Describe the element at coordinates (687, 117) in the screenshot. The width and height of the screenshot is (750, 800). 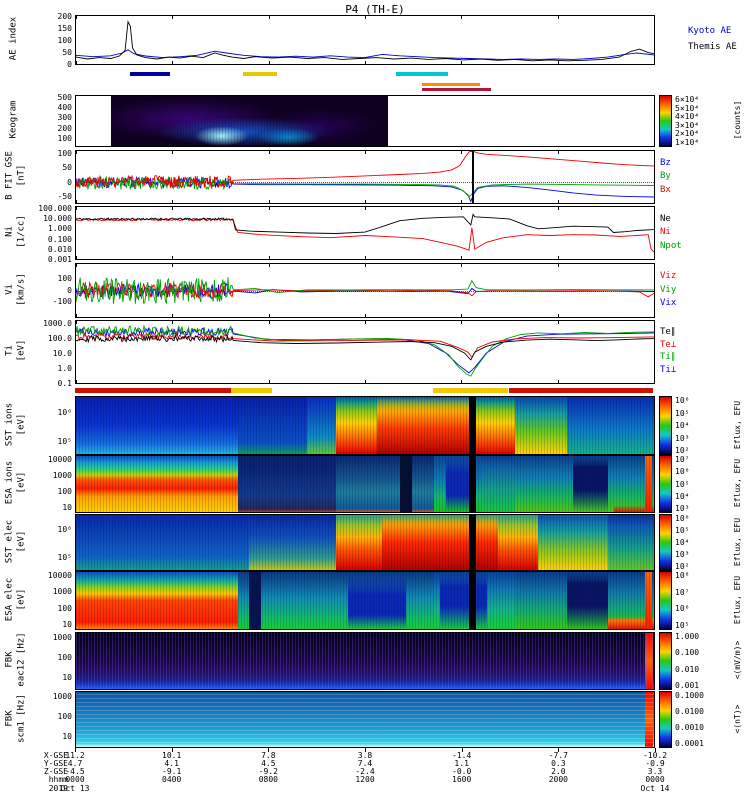
I see `colorbar-tick-label: 4×10⁴` at that location.